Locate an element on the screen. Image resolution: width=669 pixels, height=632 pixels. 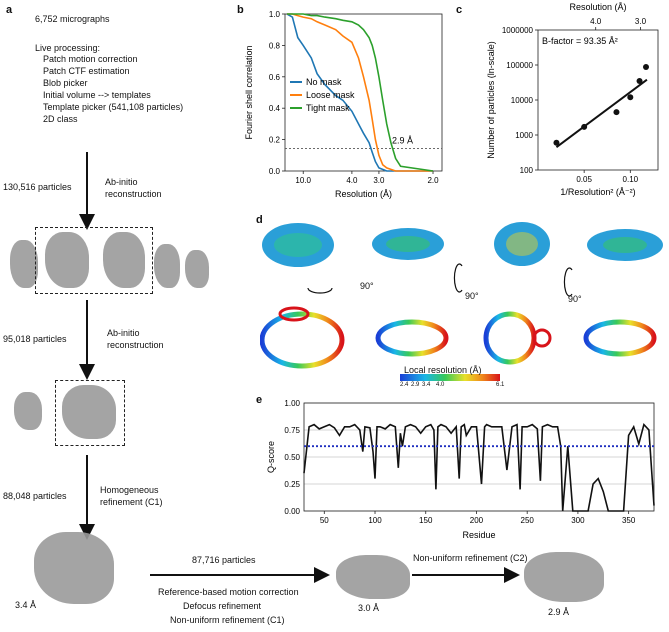
y-axis-label: Fourier shell correlation is located at coordinates (249, 92).